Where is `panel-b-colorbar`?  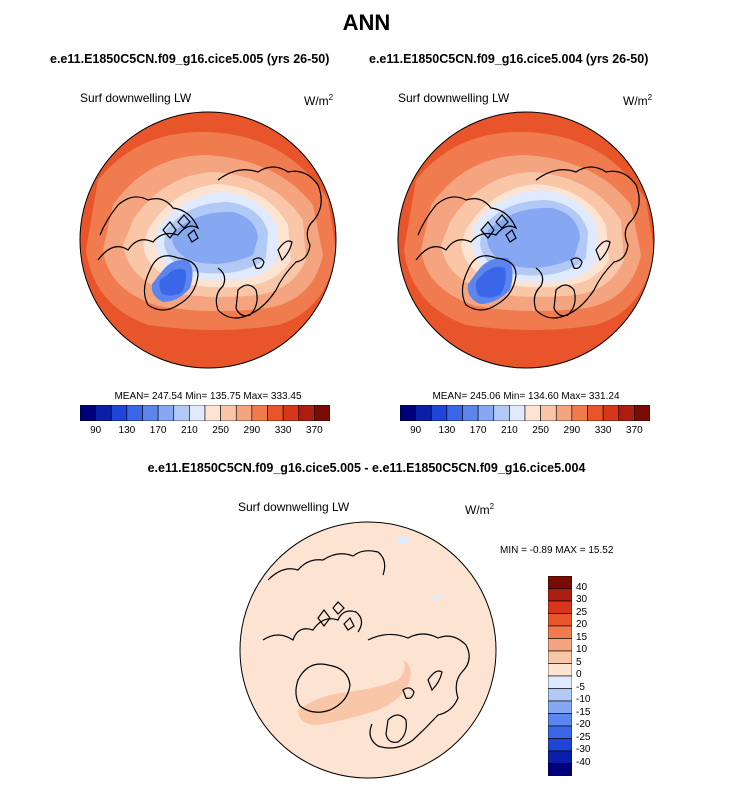
panel-b-colorbar is located at coordinates (525, 413).